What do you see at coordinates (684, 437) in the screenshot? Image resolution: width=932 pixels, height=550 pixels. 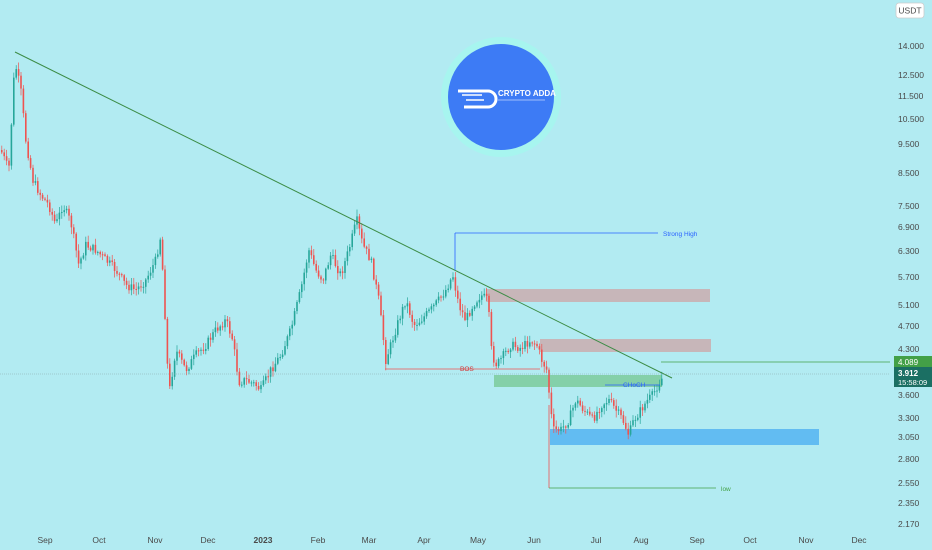 I see `demand-zone-blue` at bounding box center [684, 437].